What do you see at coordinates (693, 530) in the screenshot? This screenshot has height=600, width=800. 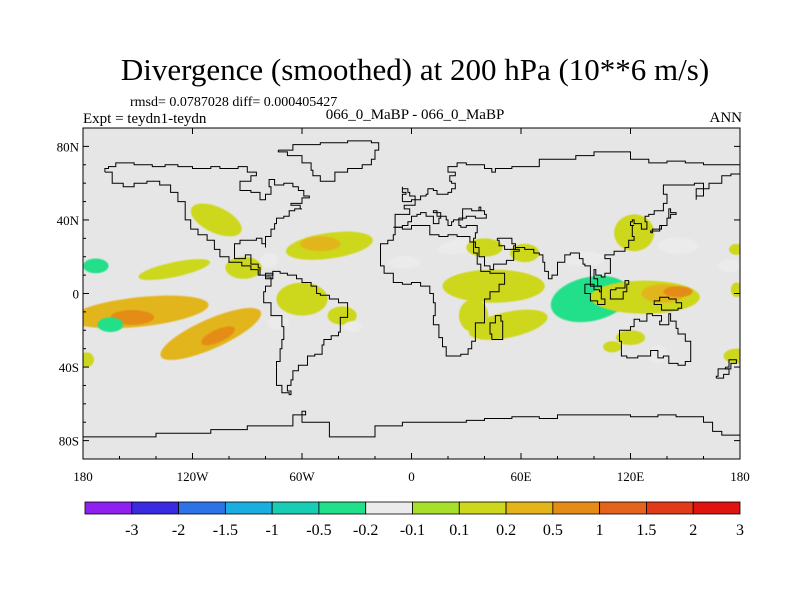 I see `colorbar-label-12: 2` at bounding box center [693, 530].